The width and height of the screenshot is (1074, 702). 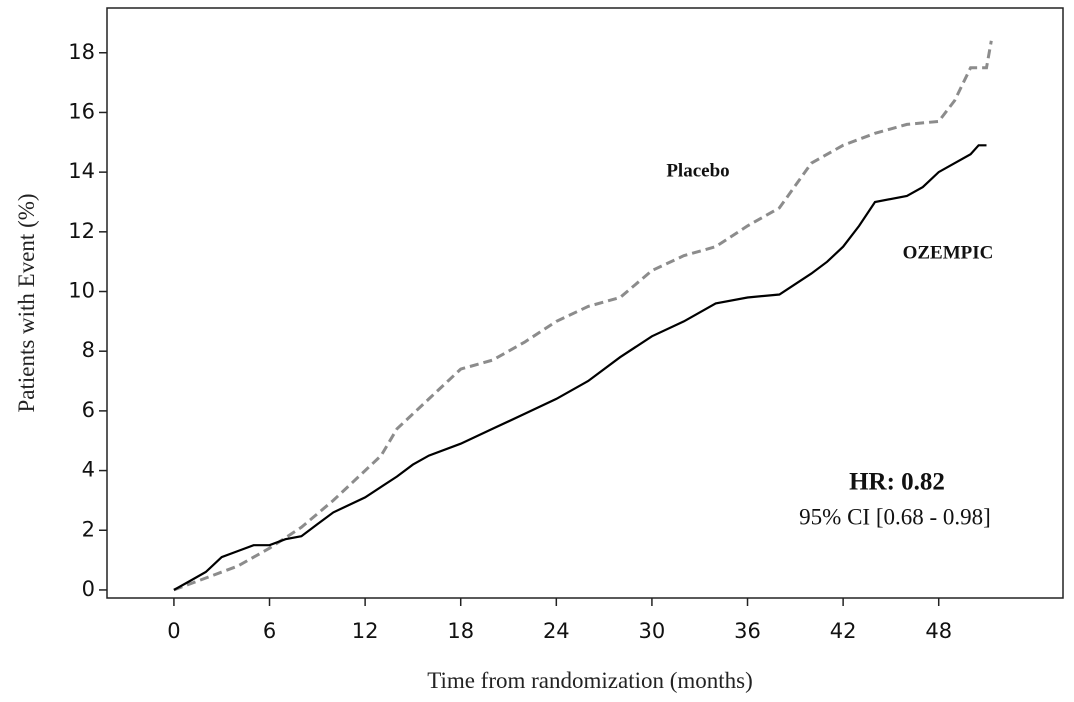 I want to click on x-tick-label: 48, so click(x=938, y=631).